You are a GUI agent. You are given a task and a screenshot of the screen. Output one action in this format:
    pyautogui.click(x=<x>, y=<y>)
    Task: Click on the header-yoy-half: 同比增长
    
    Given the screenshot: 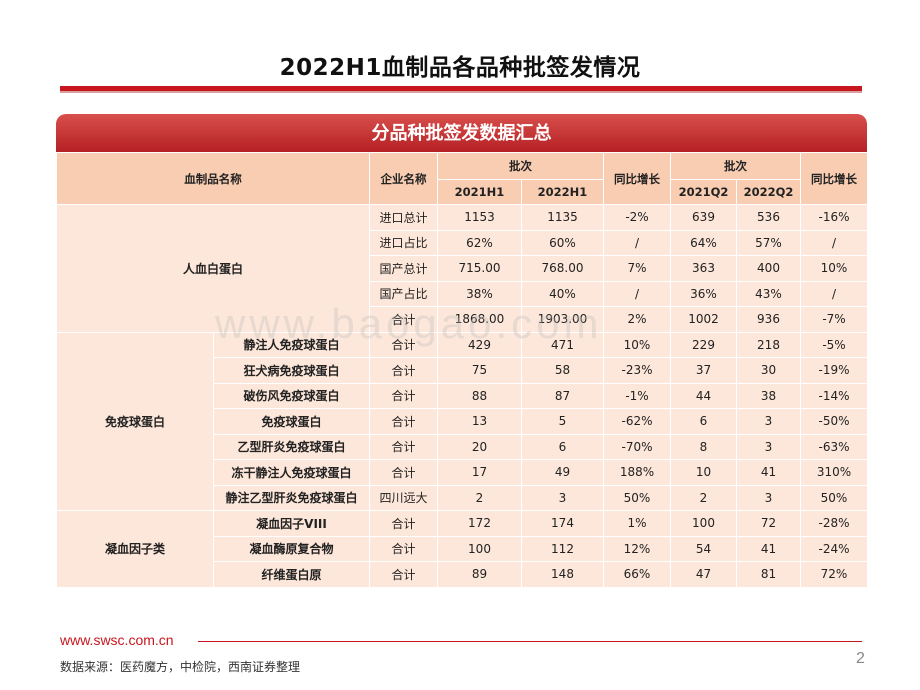 What is the action you would take?
    pyautogui.click(x=637, y=178)
    